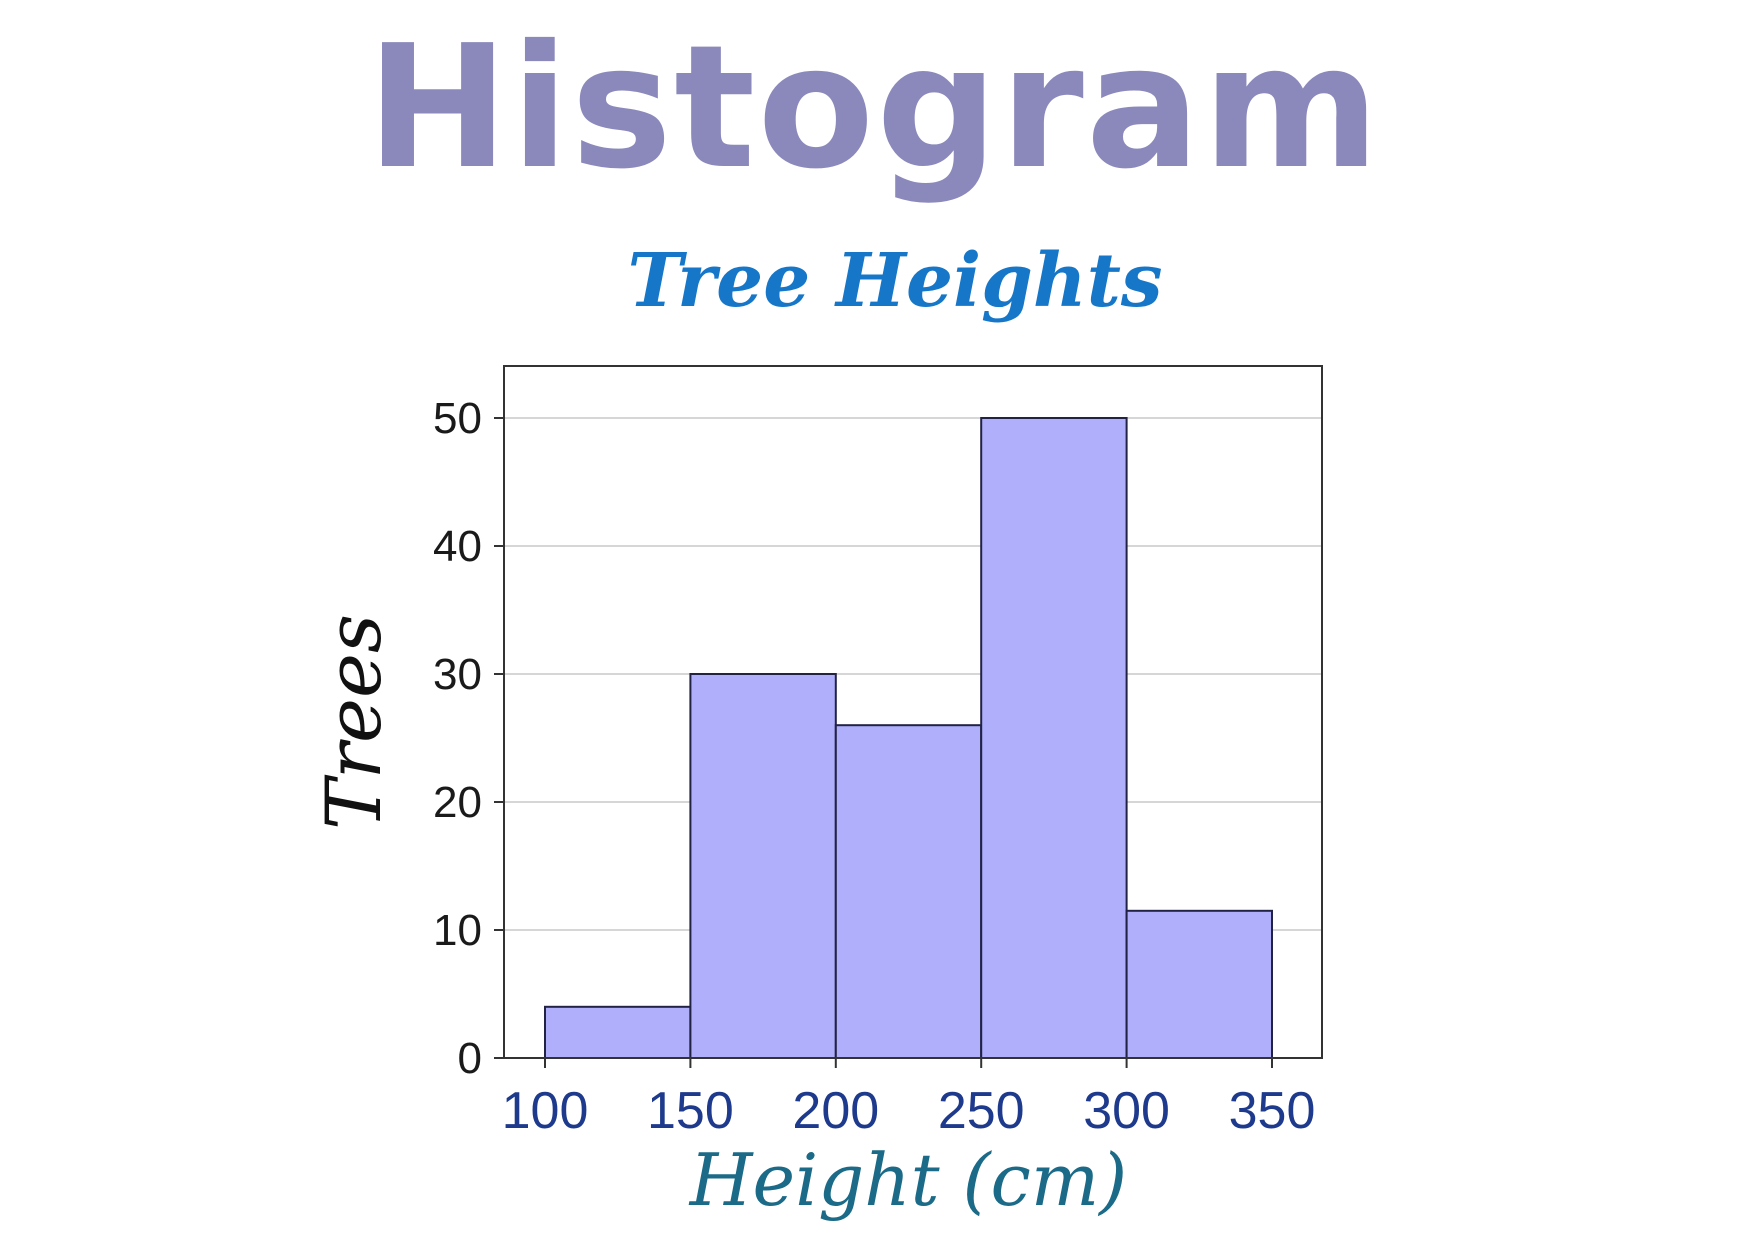  What do you see at coordinates (1126, 1111) in the screenshot?
I see `x-tick-label: 300` at bounding box center [1126, 1111].